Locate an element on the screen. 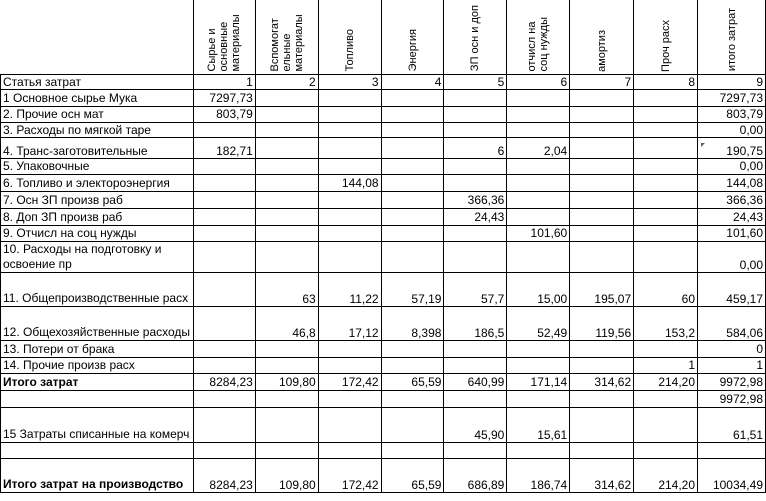 This screenshot has height=501, width=766. value-cell: 2,04 is located at coordinates (538, 147).